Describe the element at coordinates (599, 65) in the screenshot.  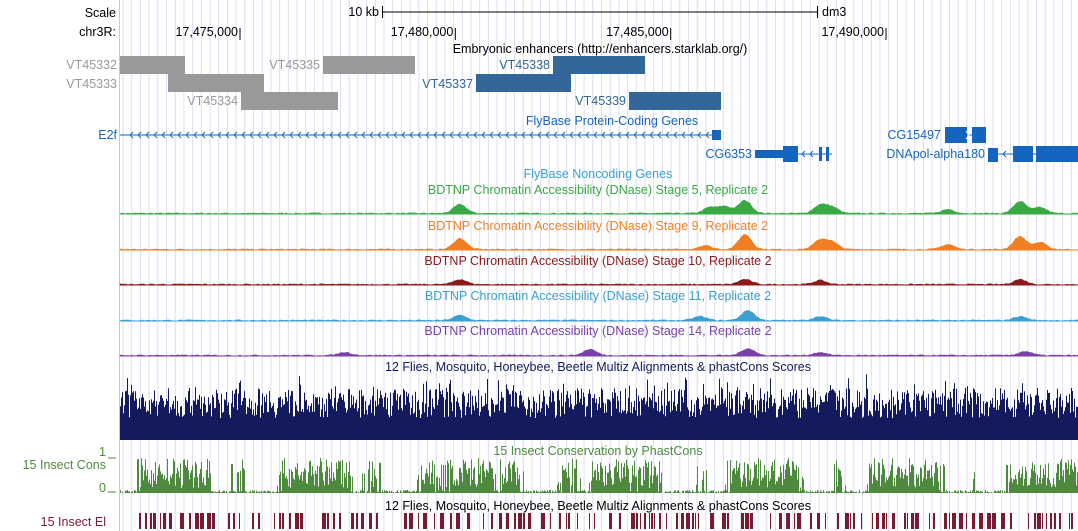
I see `enhancer-vt45338` at that location.